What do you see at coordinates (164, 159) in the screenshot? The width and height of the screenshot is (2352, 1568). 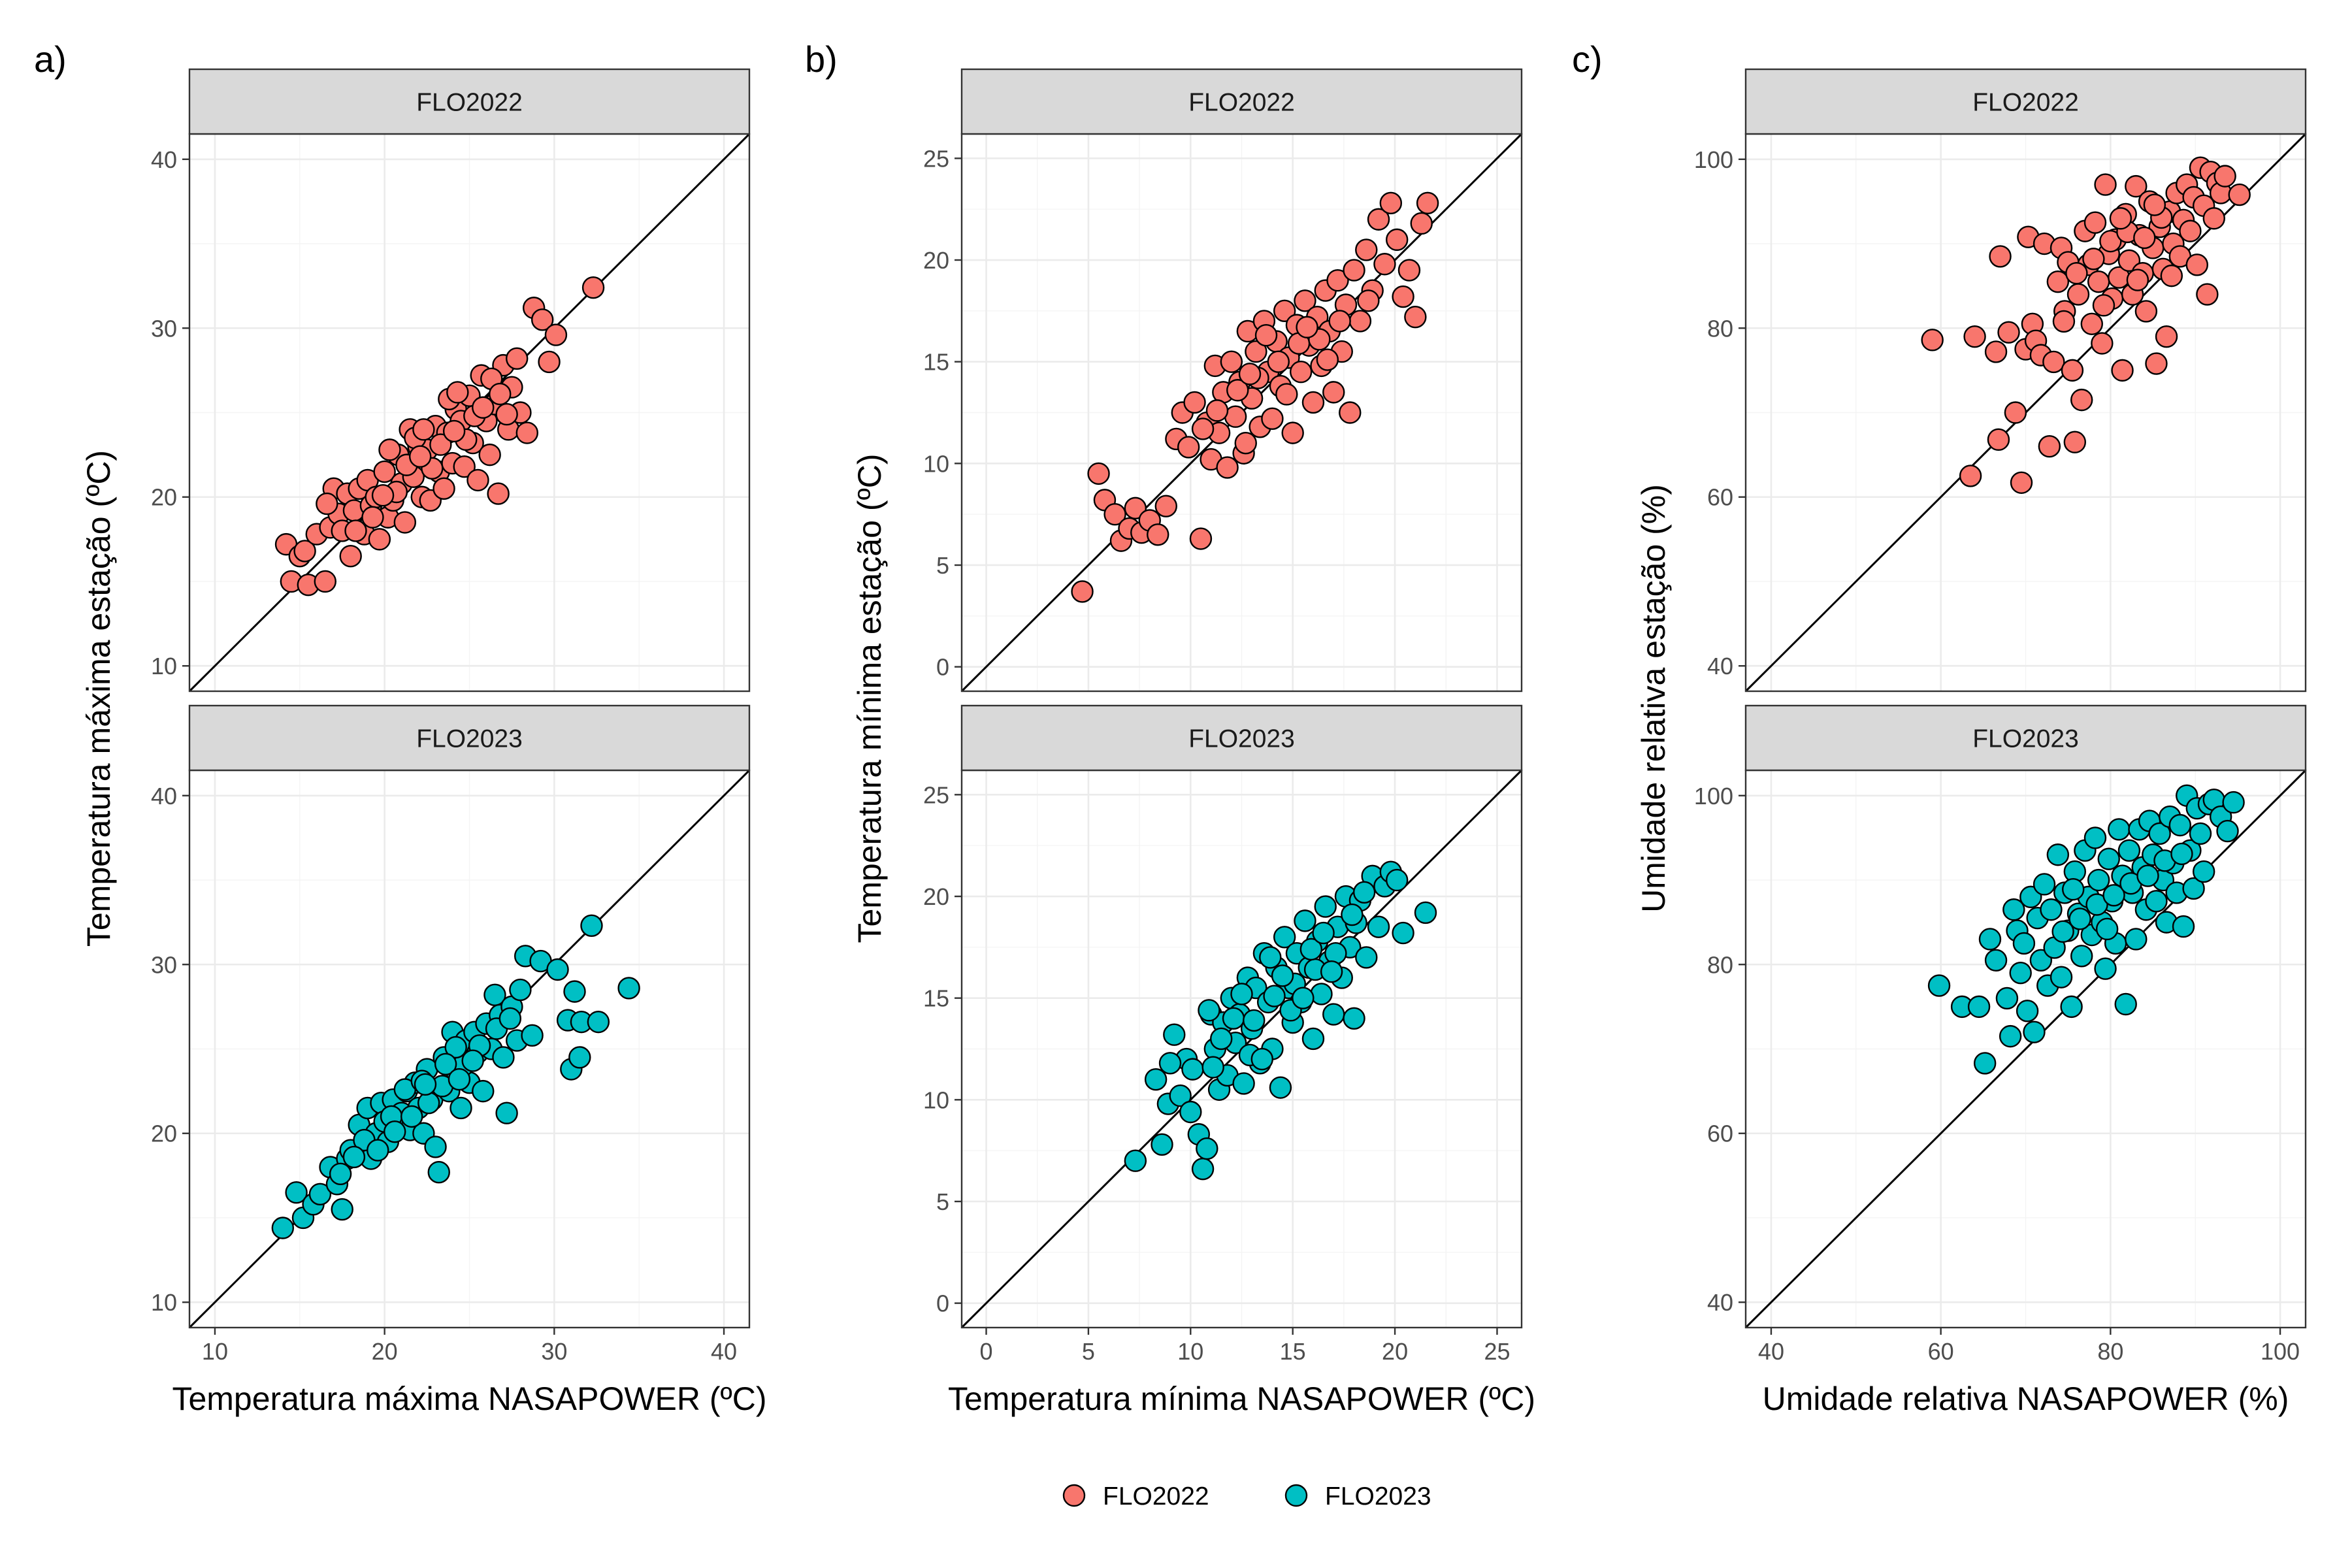 I see `y-tick-label: 40` at bounding box center [164, 159].